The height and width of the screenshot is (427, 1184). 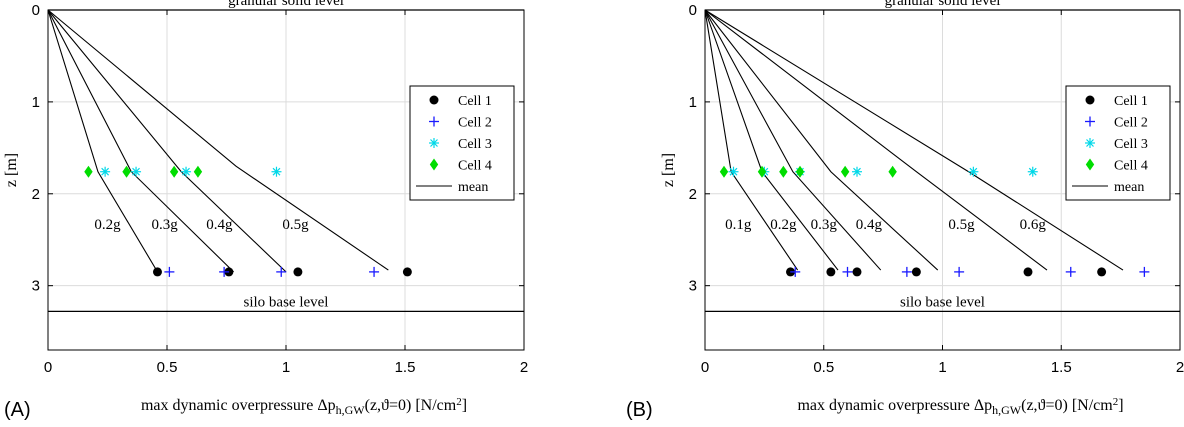 I want to click on legend-label: mean, so click(x=1129, y=187).